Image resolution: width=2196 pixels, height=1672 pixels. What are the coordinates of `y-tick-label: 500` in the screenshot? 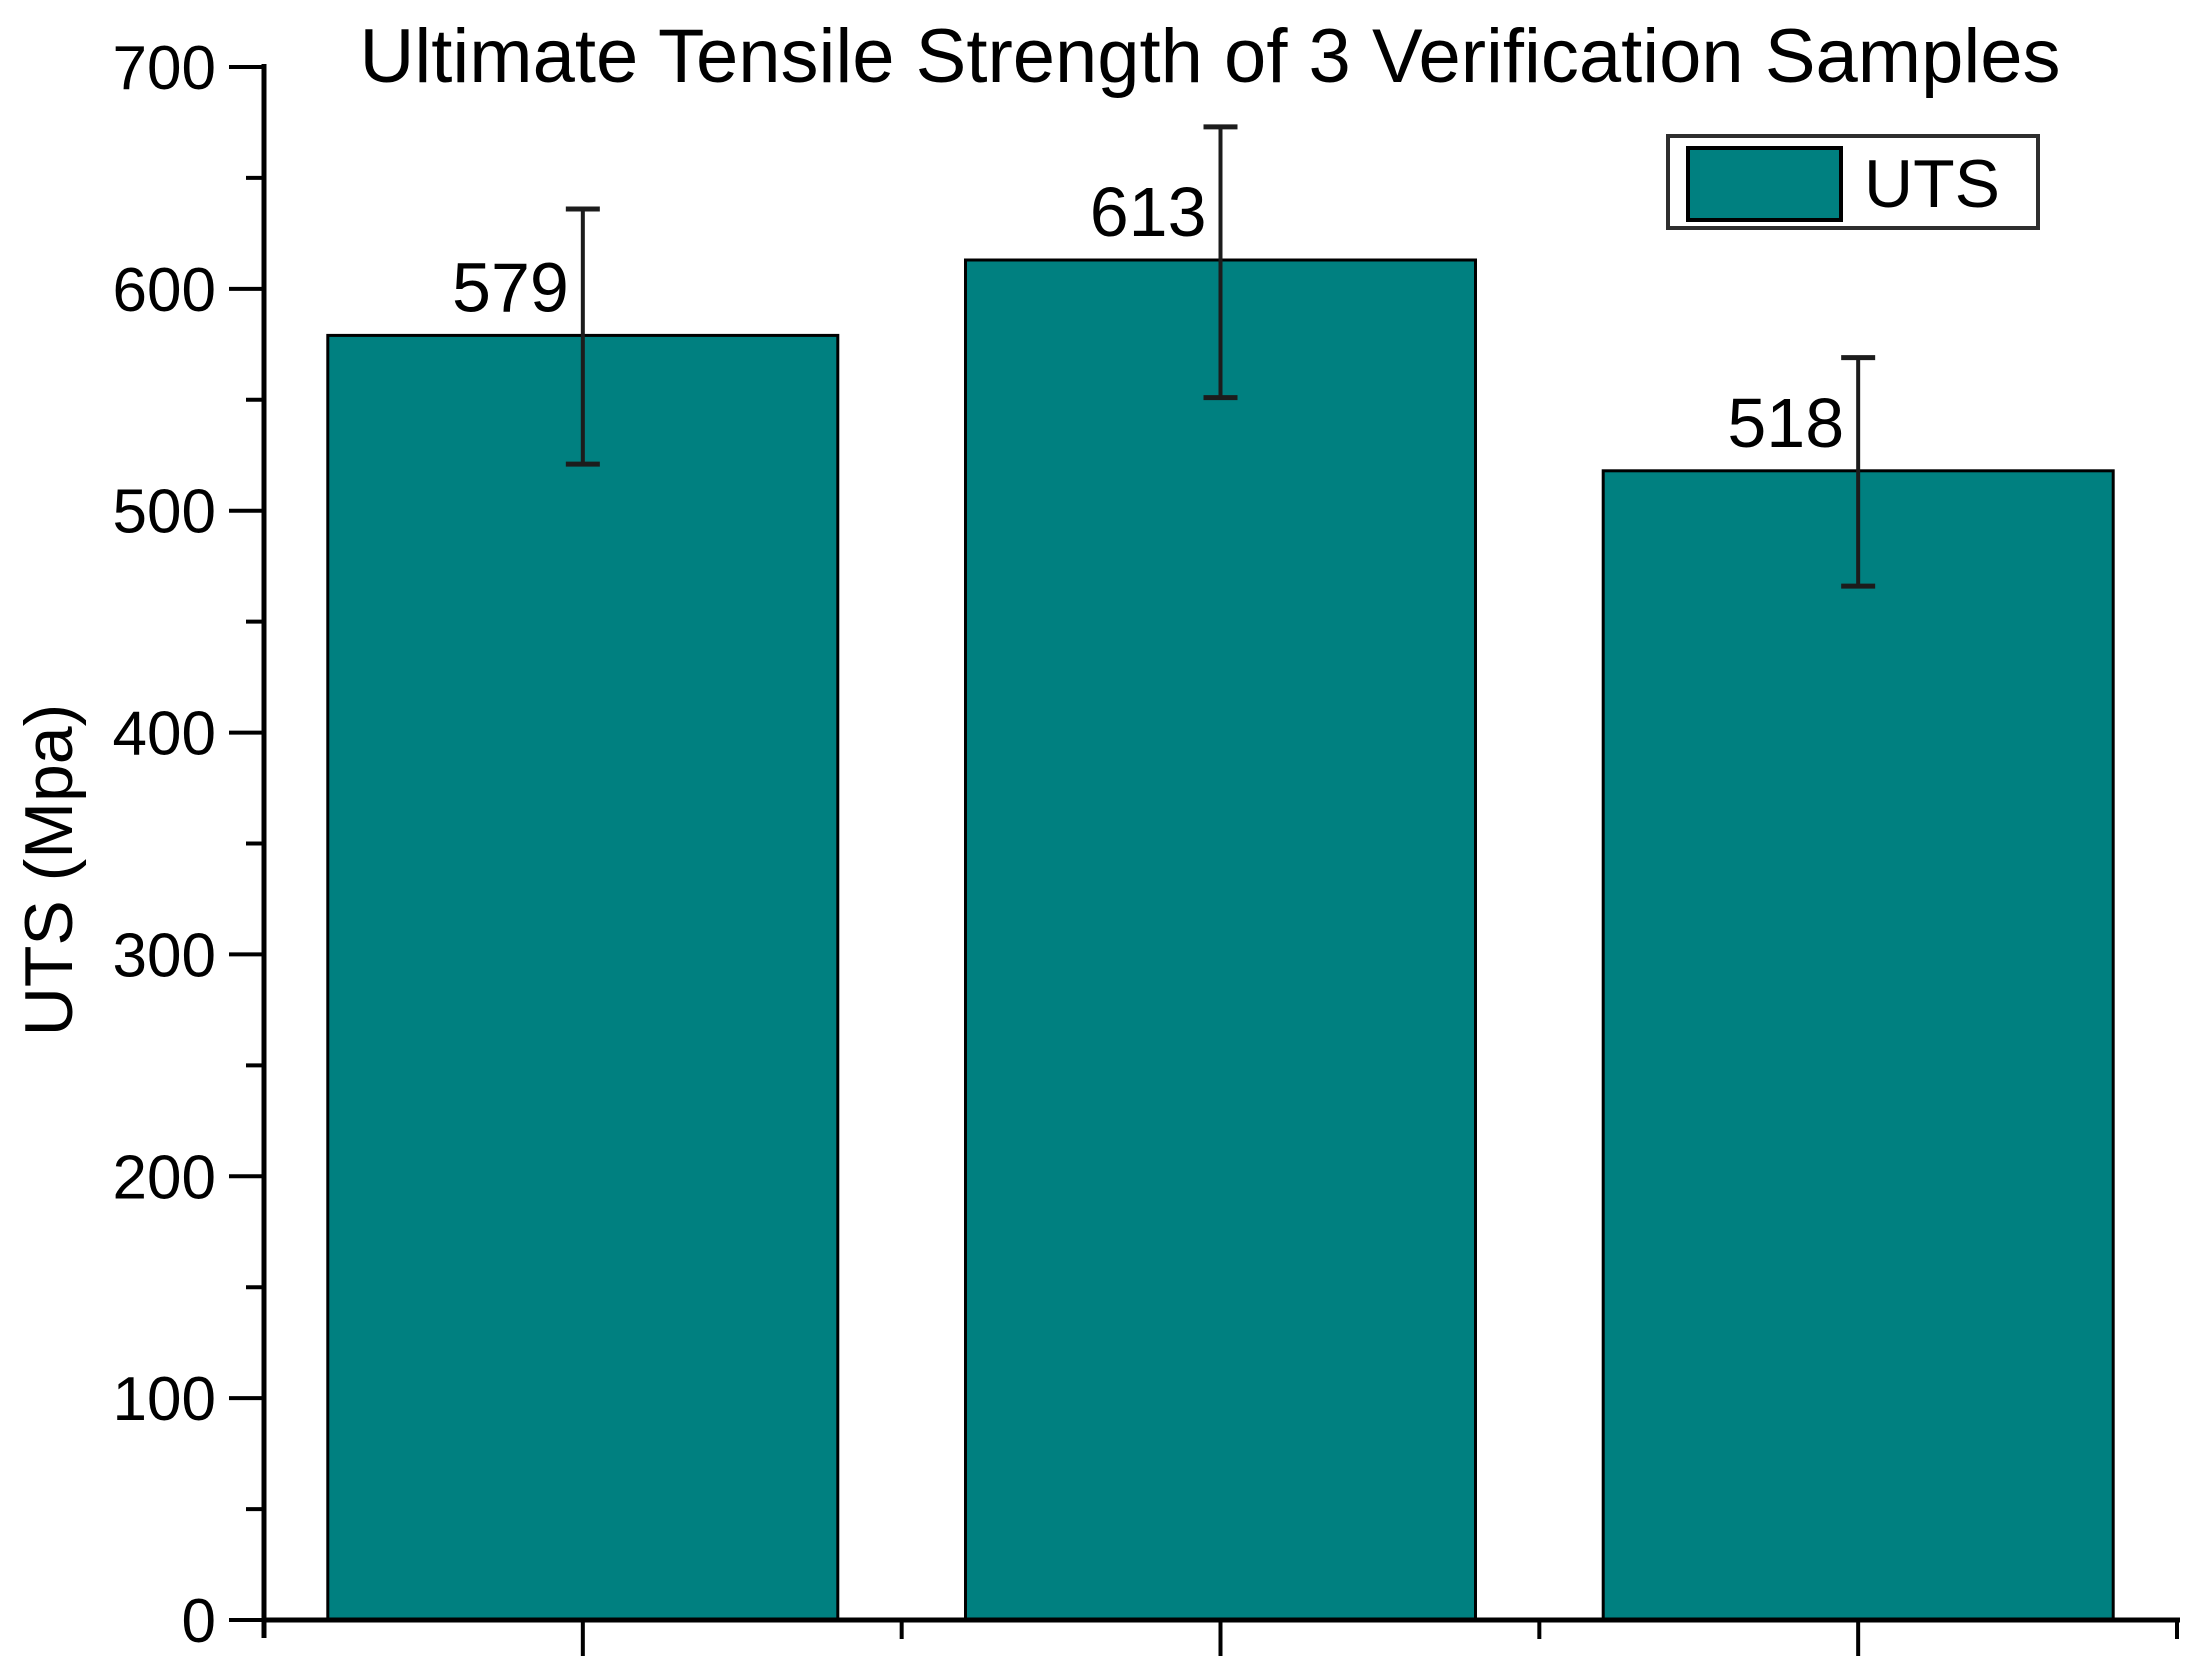 It's located at (164, 512).